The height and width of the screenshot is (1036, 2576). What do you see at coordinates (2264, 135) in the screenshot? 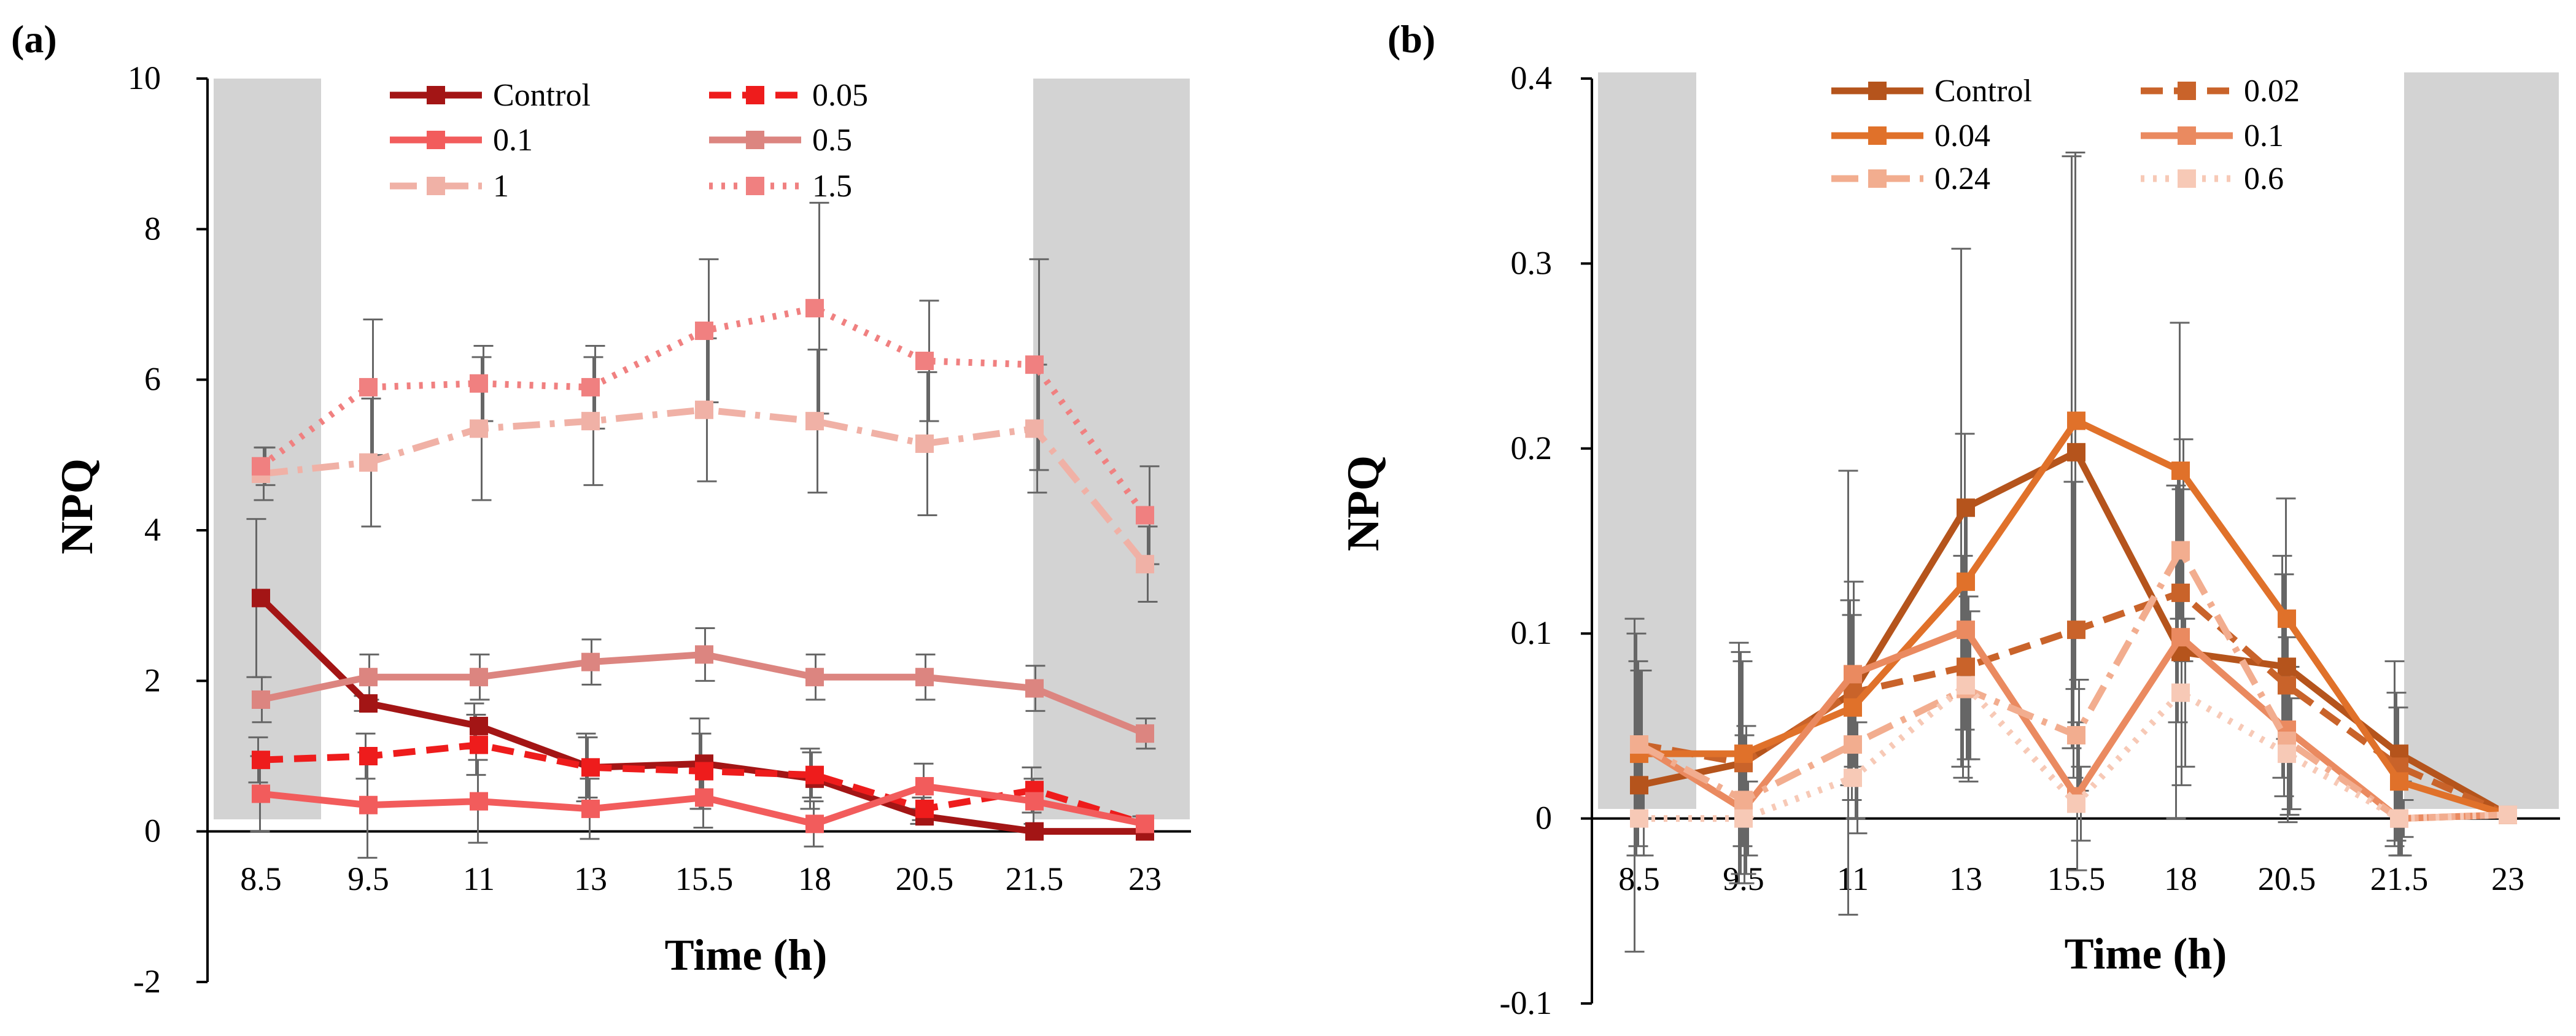
I see `legend-label: 0.1` at bounding box center [2264, 135].